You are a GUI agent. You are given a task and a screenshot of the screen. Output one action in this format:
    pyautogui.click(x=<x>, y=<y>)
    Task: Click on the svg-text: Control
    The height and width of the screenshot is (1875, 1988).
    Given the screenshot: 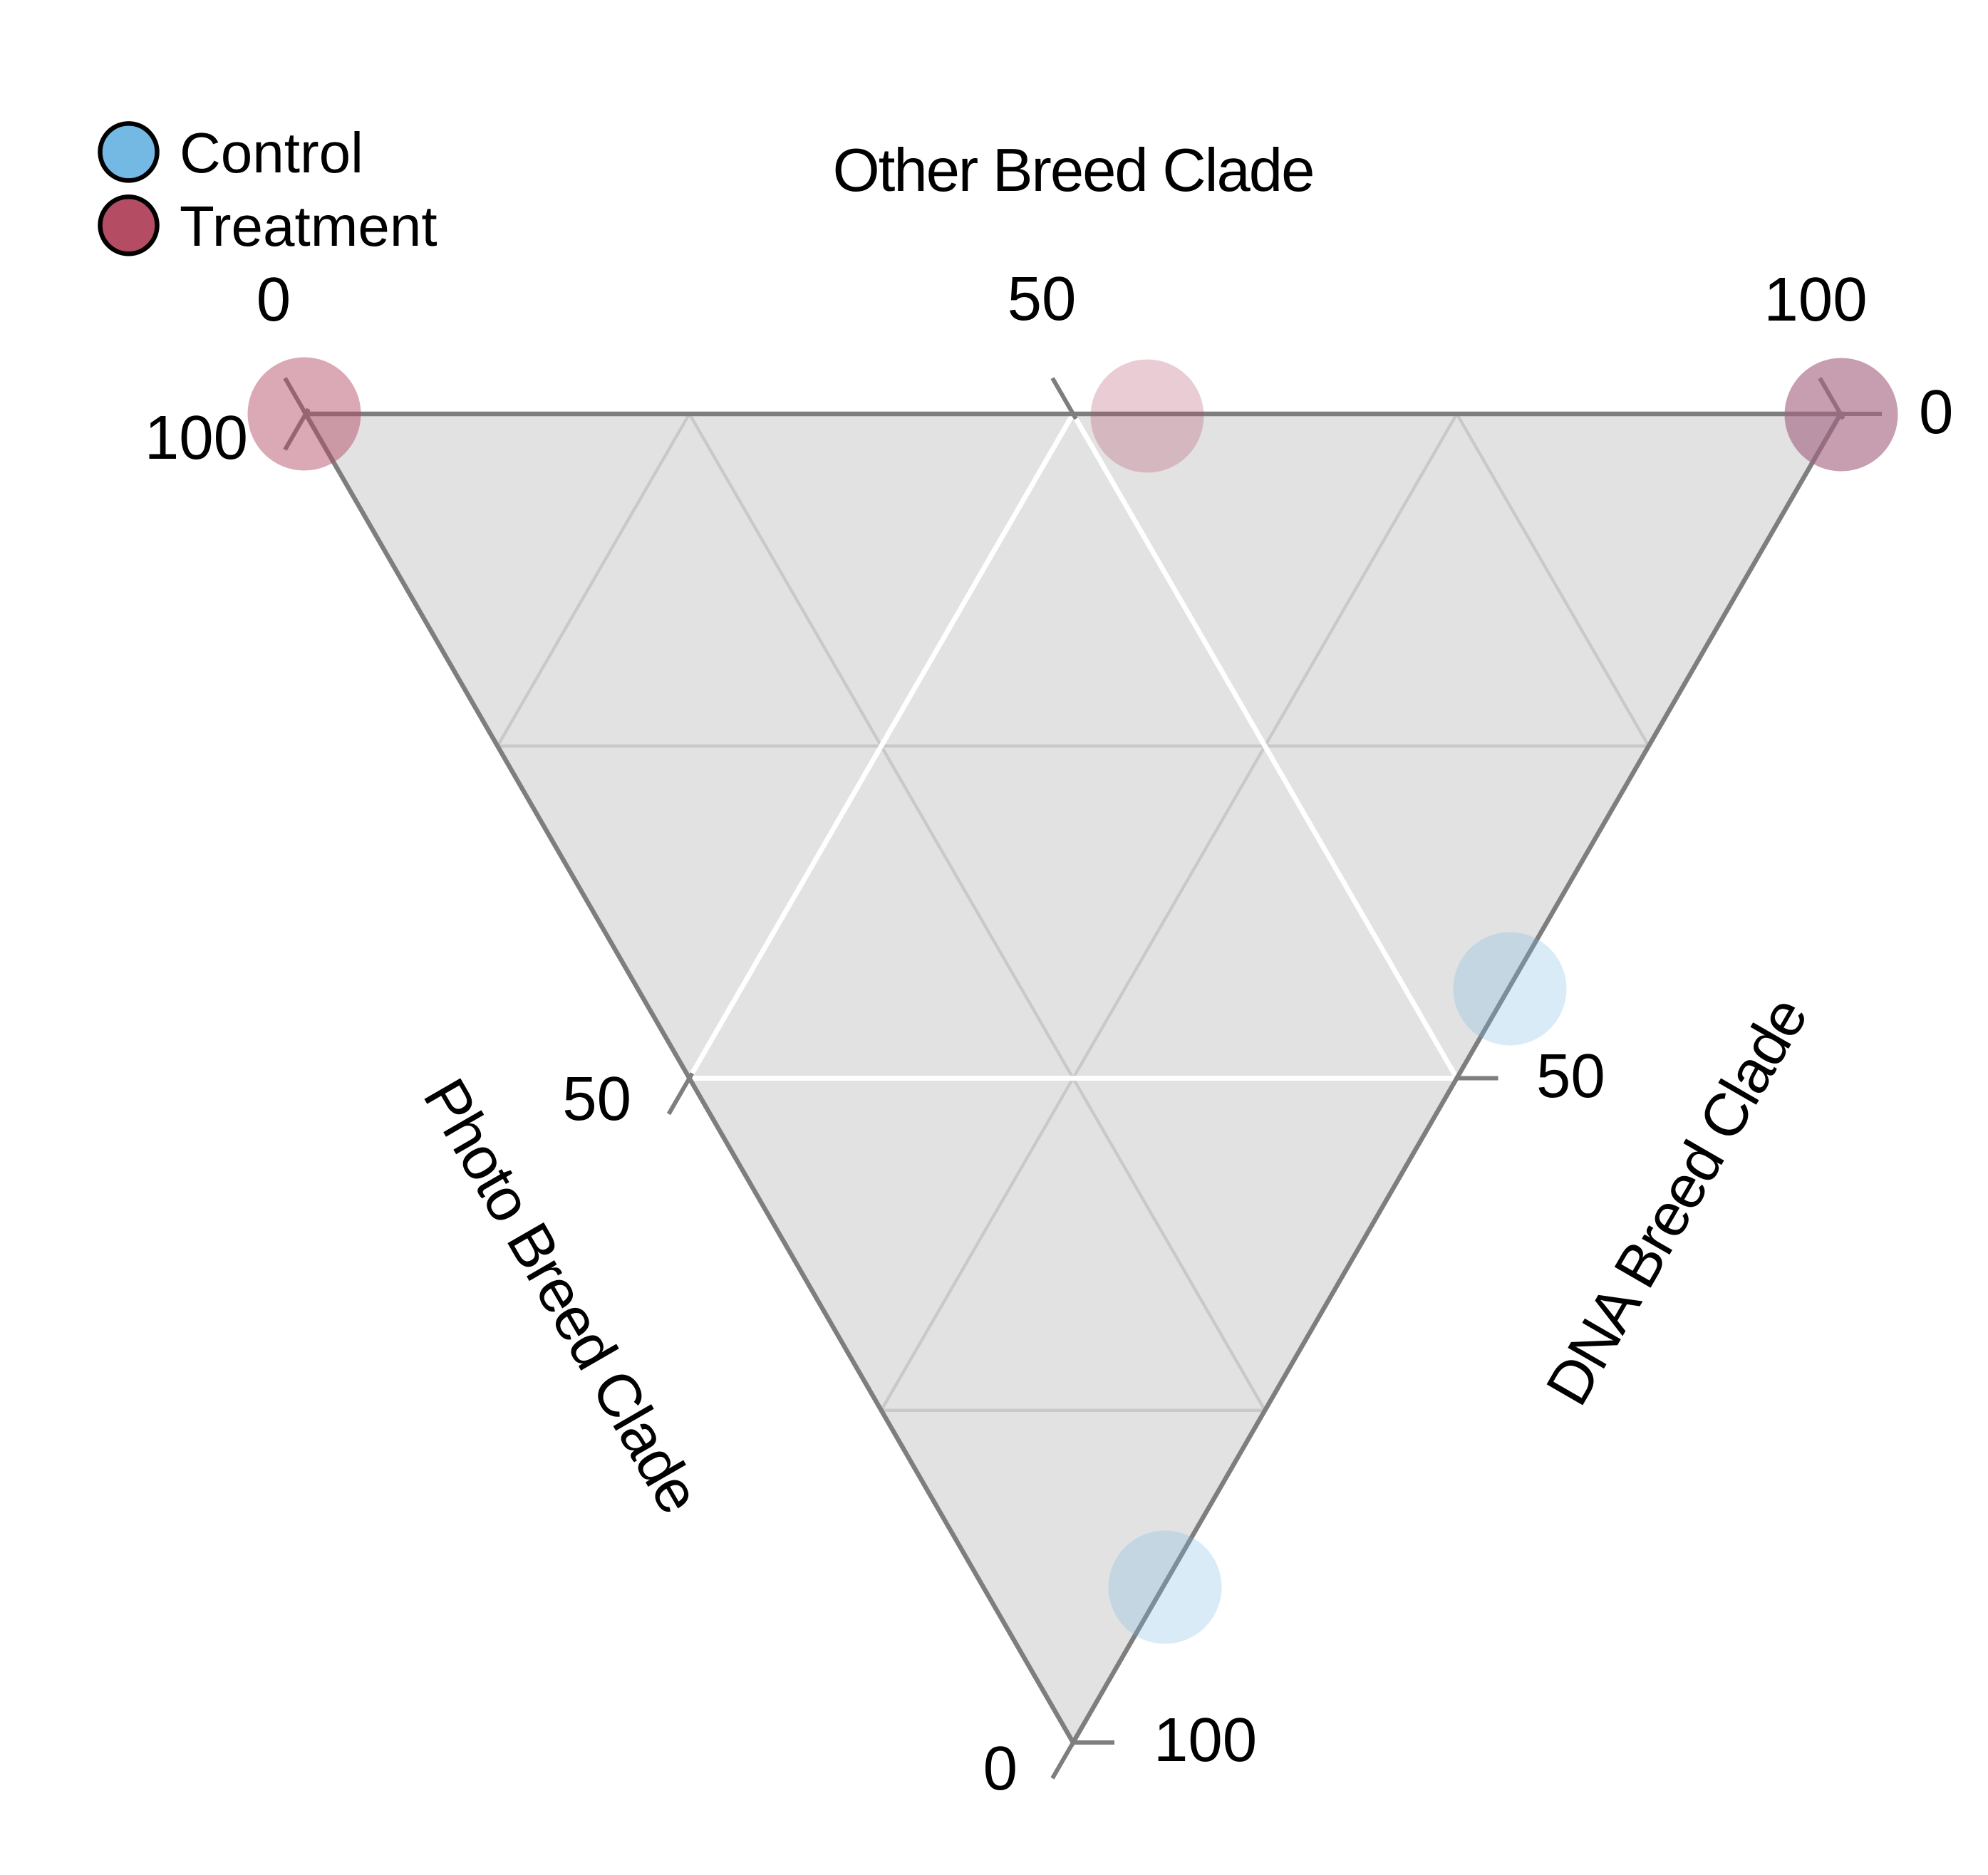 What is the action you would take?
    pyautogui.click(x=271, y=153)
    